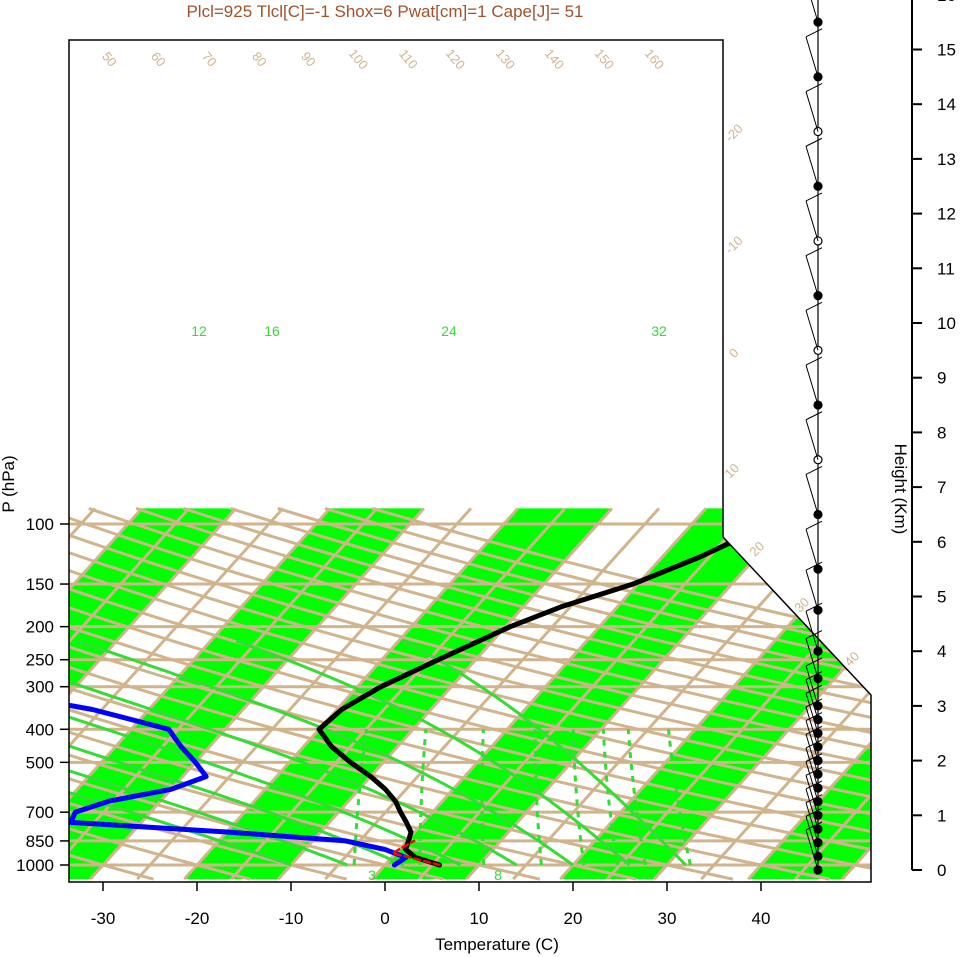  Describe the element at coordinates (734, 133) in the screenshot. I see `moist-adiabat-label: -20` at that location.